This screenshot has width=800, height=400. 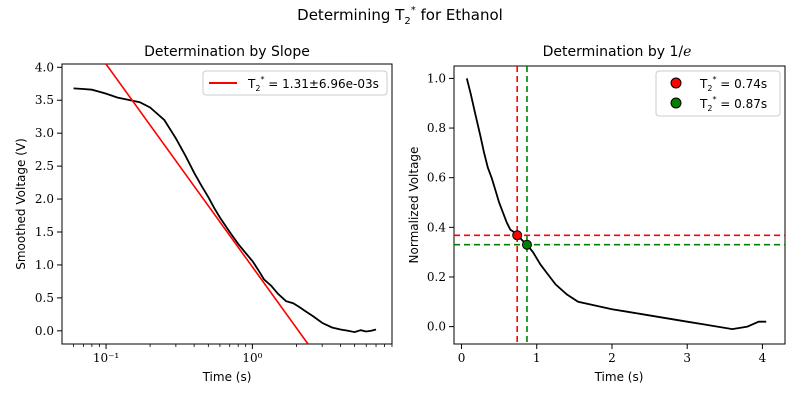 What do you see at coordinates (21, 204) in the screenshot?
I see `chart-left-ylabel: Smoothed Voltage (V)` at bounding box center [21, 204].